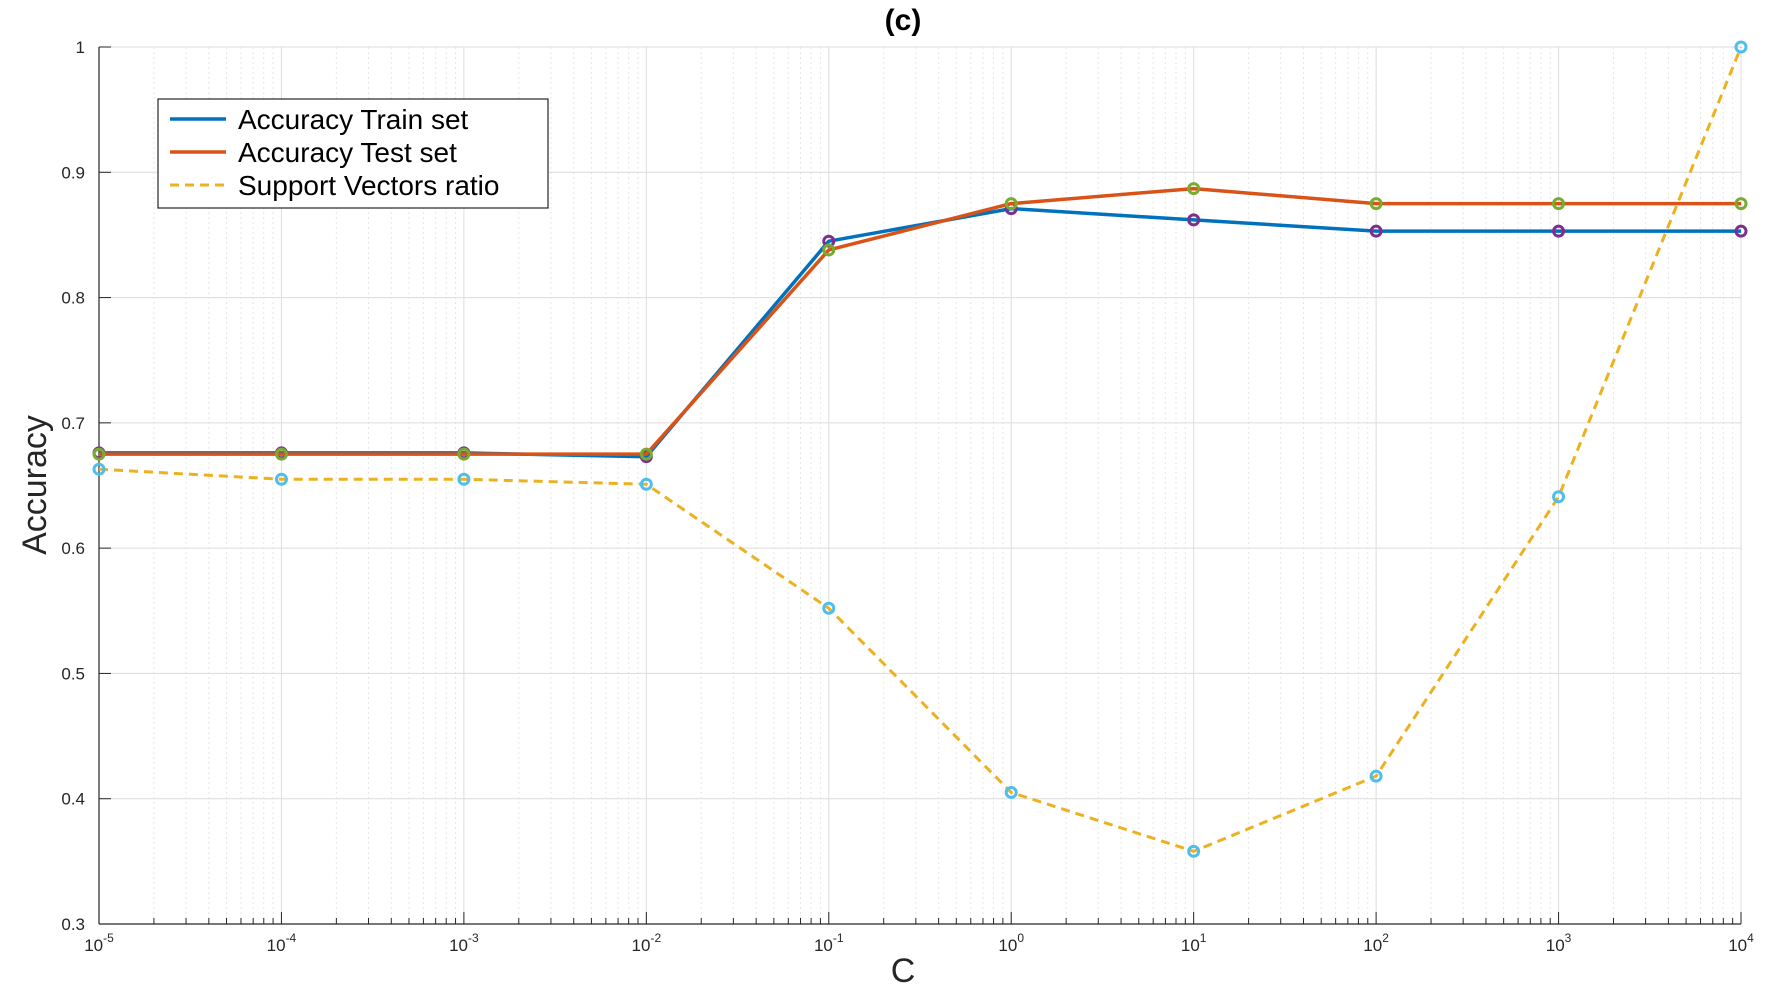  Describe the element at coordinates (1203, 938) in the screenshot. I see `x-tick-exponent: 1` at that location.